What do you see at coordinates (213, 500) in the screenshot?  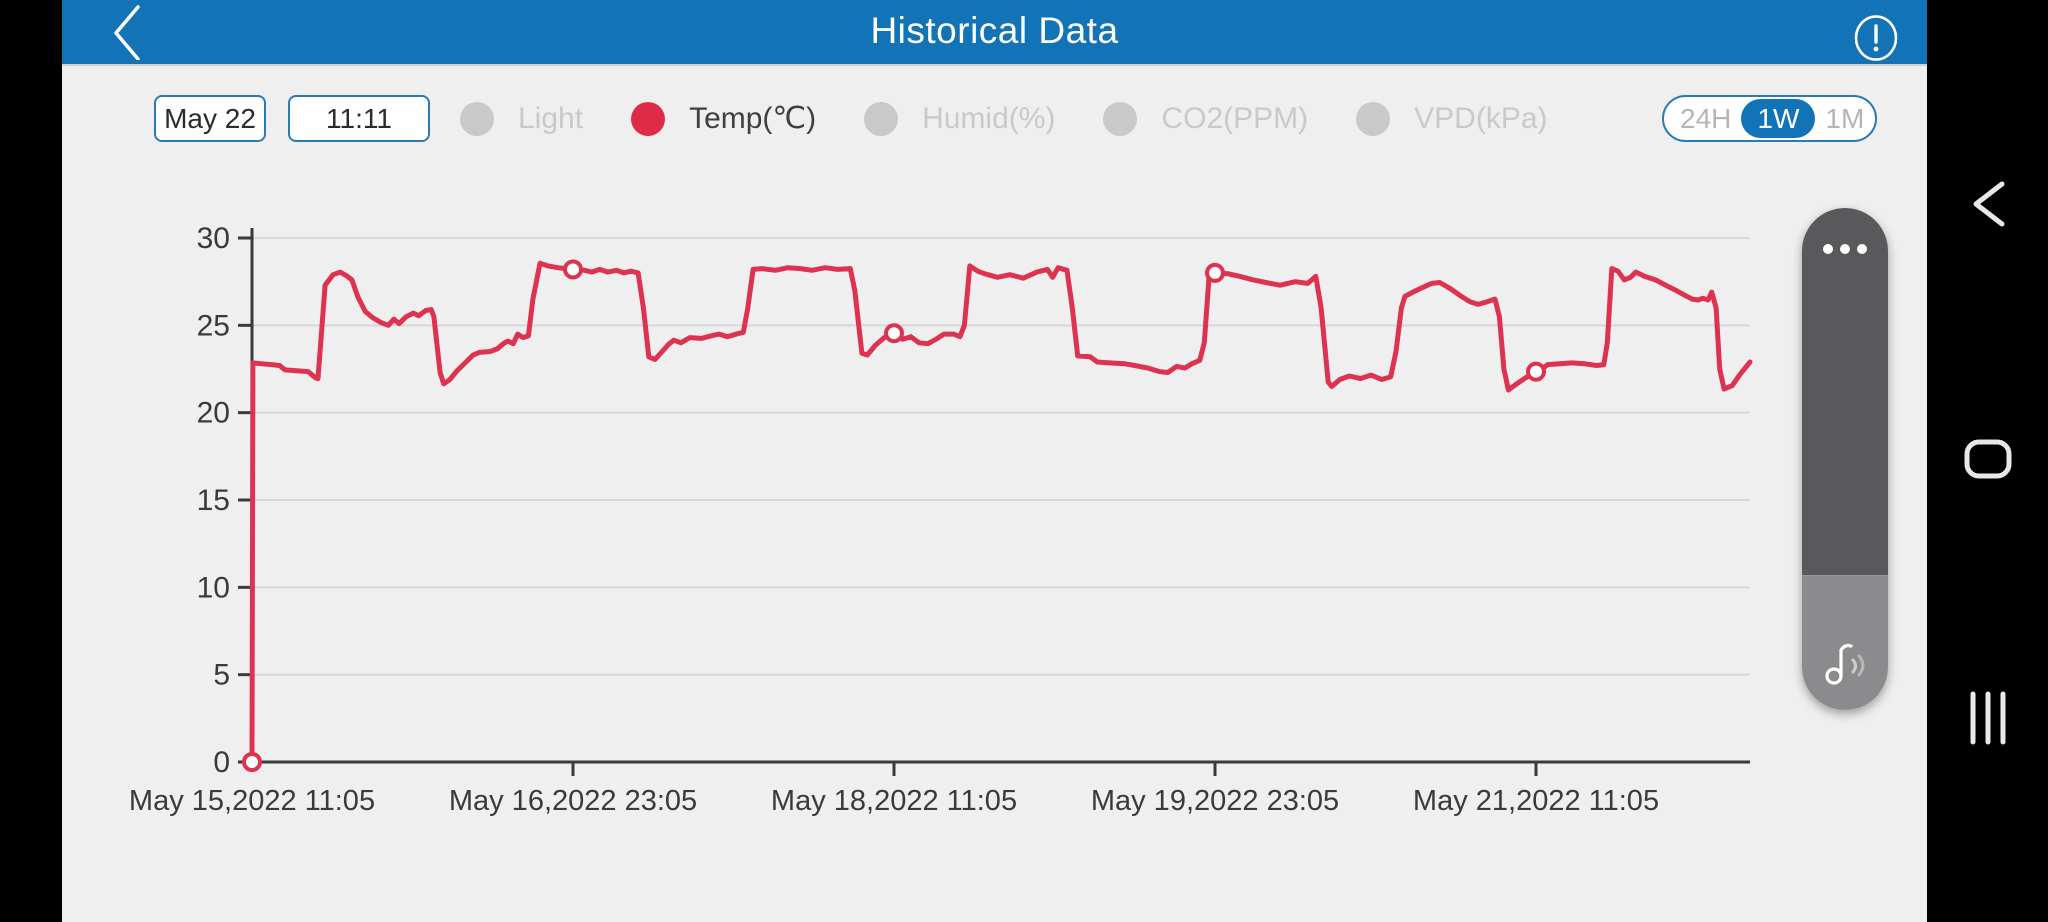 I see `y-axis-label-15: 15` at bounding box center [213, 500].